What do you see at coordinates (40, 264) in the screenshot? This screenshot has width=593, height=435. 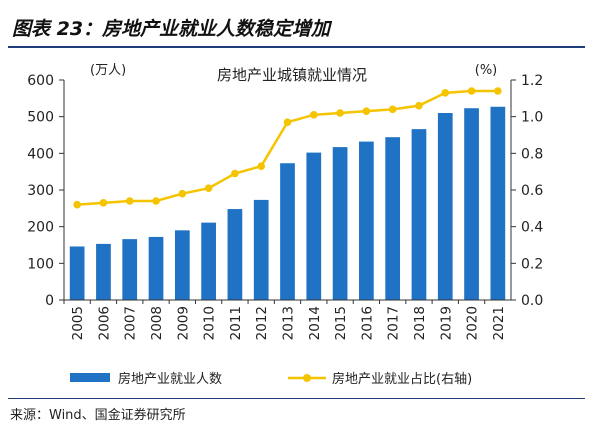 I see `left-tick-label: 100` at bounding box center [40, 264].